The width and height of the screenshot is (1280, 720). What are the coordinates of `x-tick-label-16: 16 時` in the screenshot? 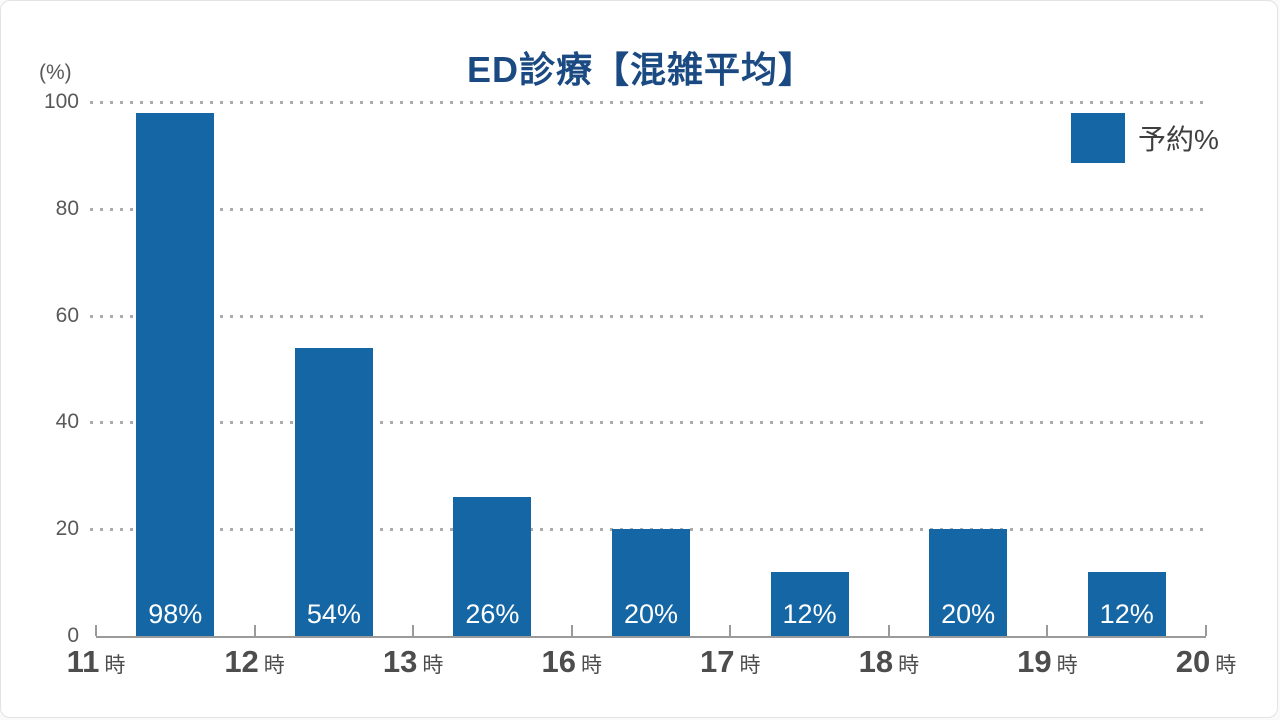 It's located at (572, 662).